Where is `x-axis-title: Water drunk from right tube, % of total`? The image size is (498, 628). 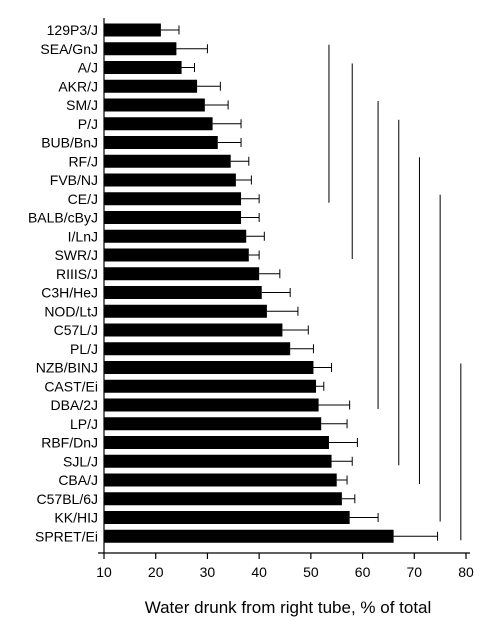
x-axis-title: Water drunk from right tube, % of total is located at coordinates (288, 607).